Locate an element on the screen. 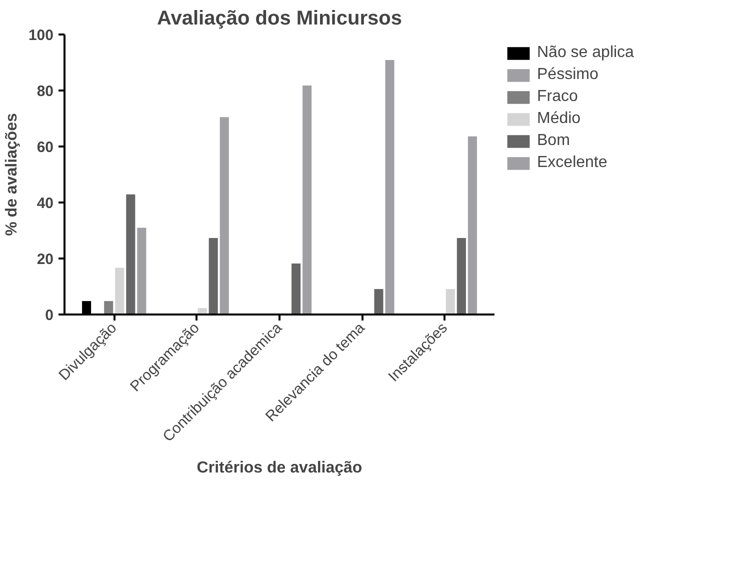 The height and width of the screenshot is (588, 750). x-axis-title: Critérios de avaliação is located at coordinates (279, 467).